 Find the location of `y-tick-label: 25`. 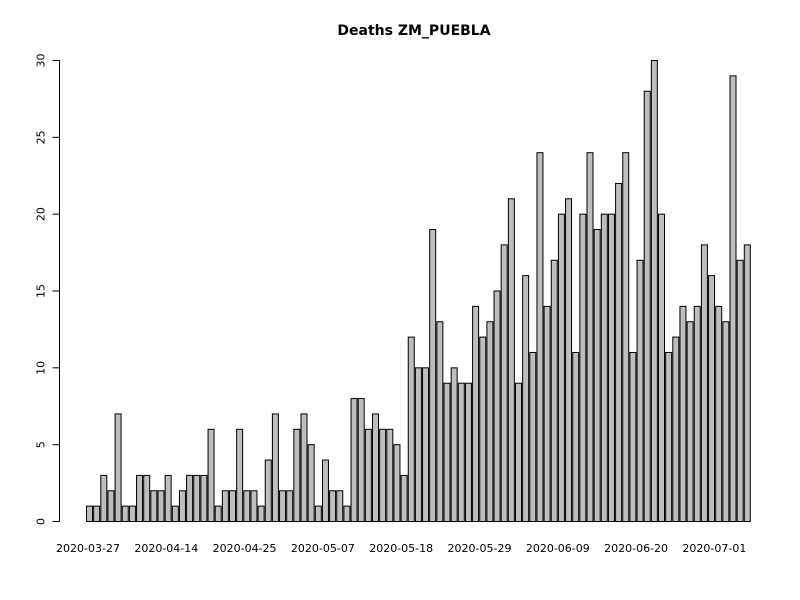

y-tick-label: 25 is located at coordinates (41, 137).